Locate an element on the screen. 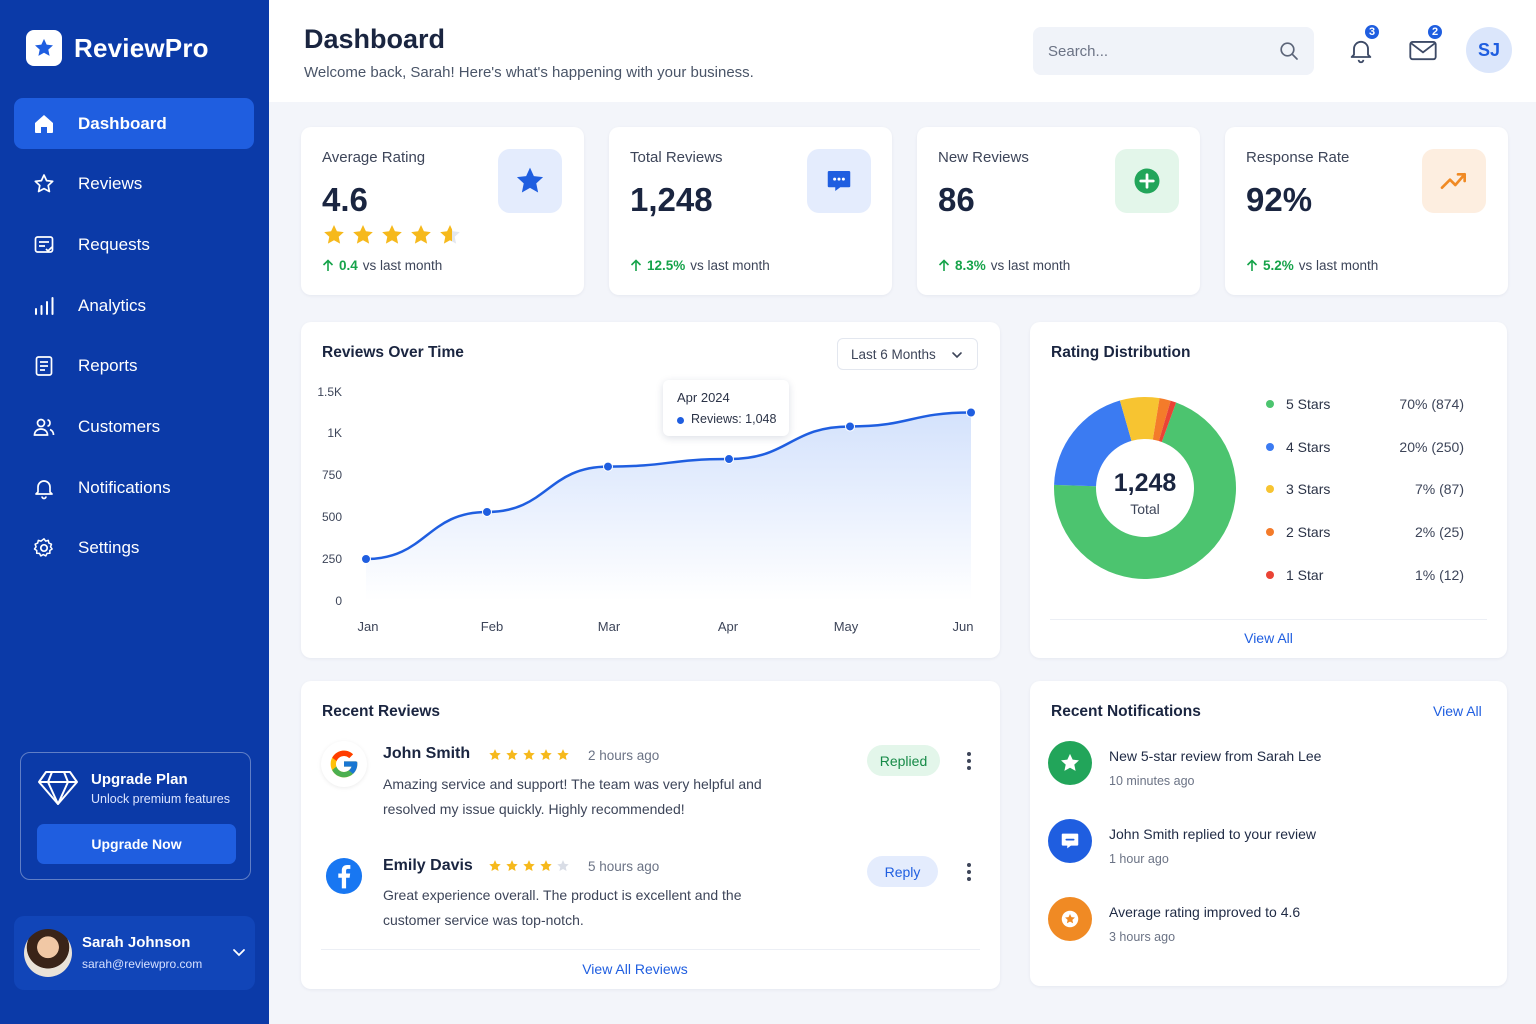  card-title: Recent Notifications is located at coordinates (1126, 711).